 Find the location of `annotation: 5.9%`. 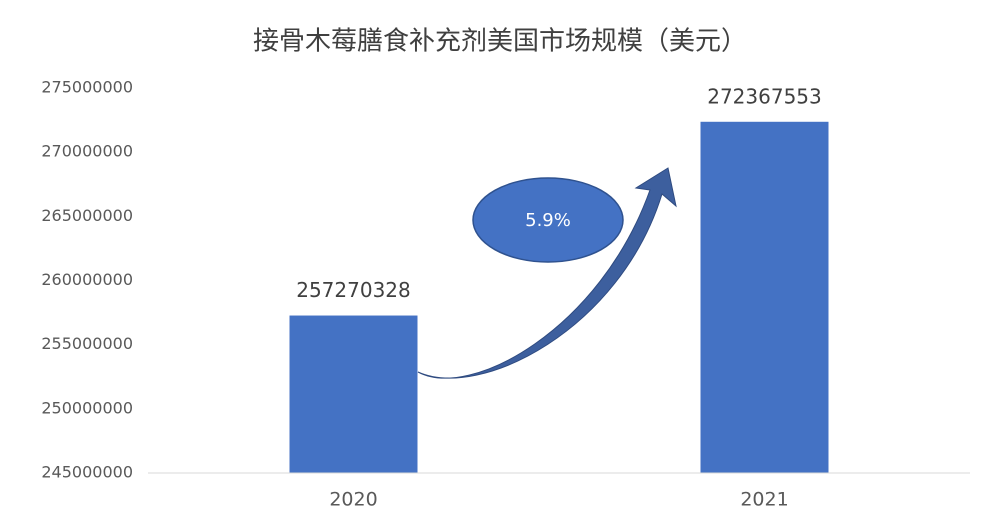

annotation: 5.9% is located at coordinates (548, 220).